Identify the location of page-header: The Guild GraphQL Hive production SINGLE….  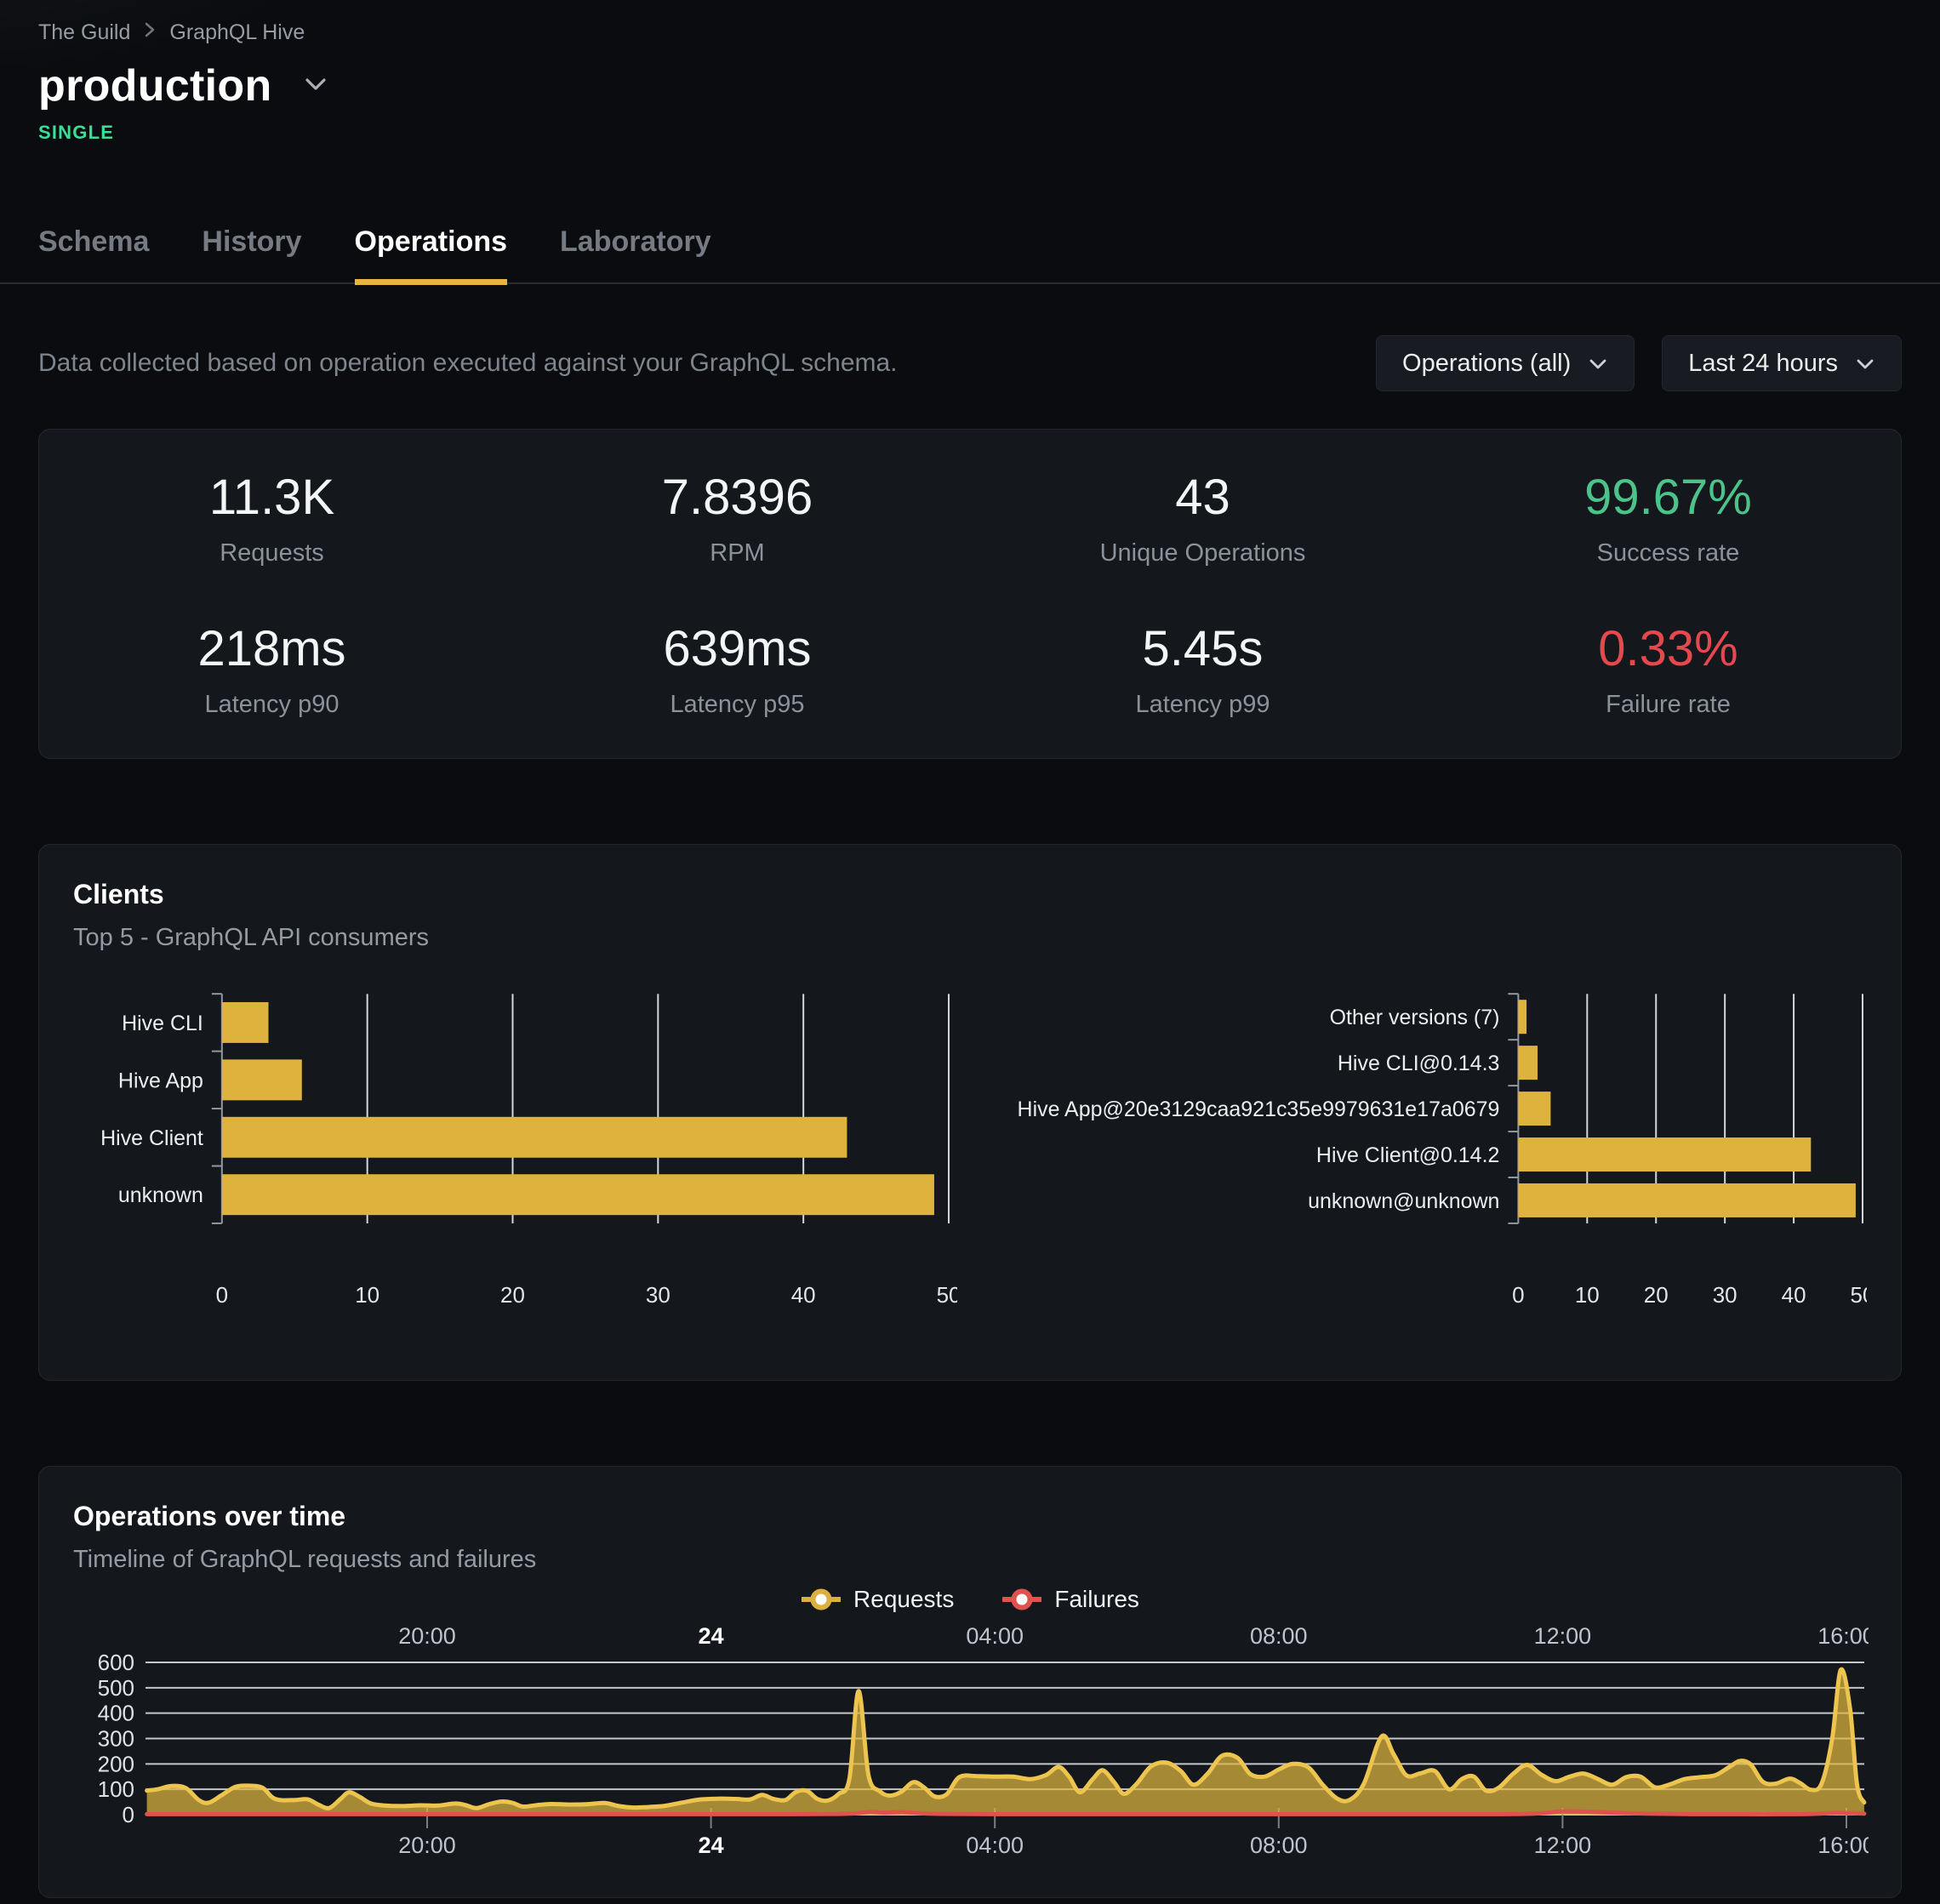
(970, 142).